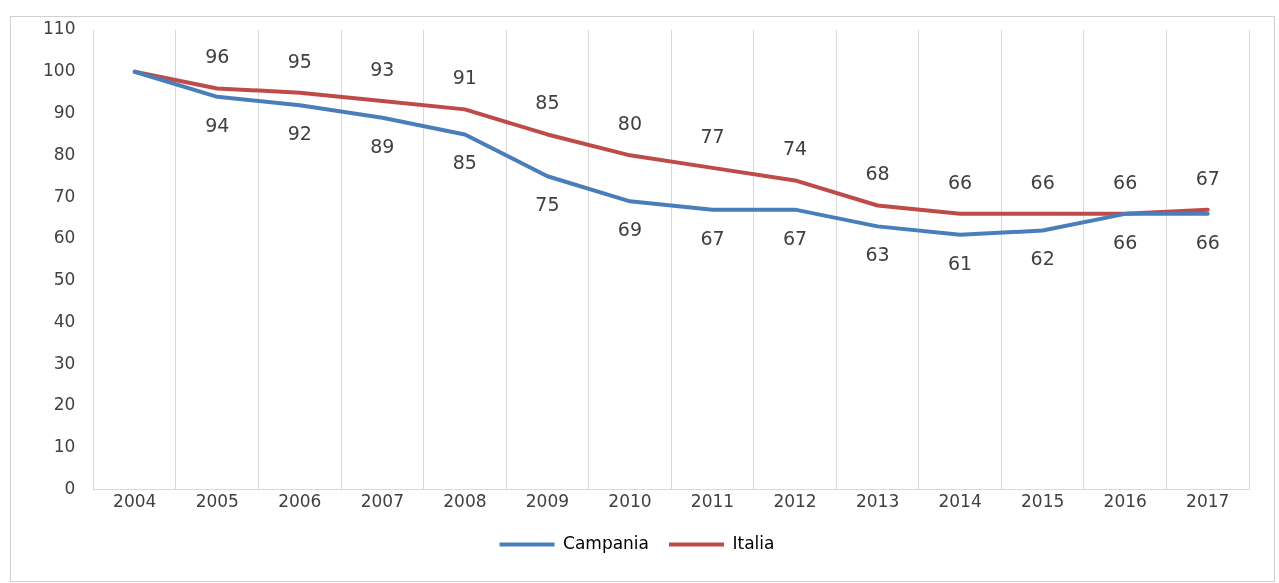 The image size is (1279, 583). Describe the element at coordinates (630, 229) in the screenshot. I see `data-label: 69` at that location.